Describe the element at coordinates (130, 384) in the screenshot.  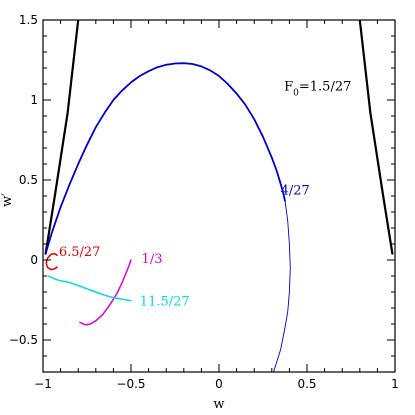
I see `x-tick-label: −0.5` at that location.